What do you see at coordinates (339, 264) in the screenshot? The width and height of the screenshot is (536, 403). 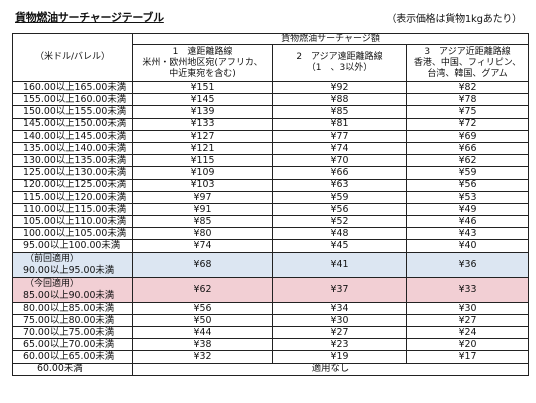 I see `surcharge-asia-long: ¥41` at bounding box center [339, 264].